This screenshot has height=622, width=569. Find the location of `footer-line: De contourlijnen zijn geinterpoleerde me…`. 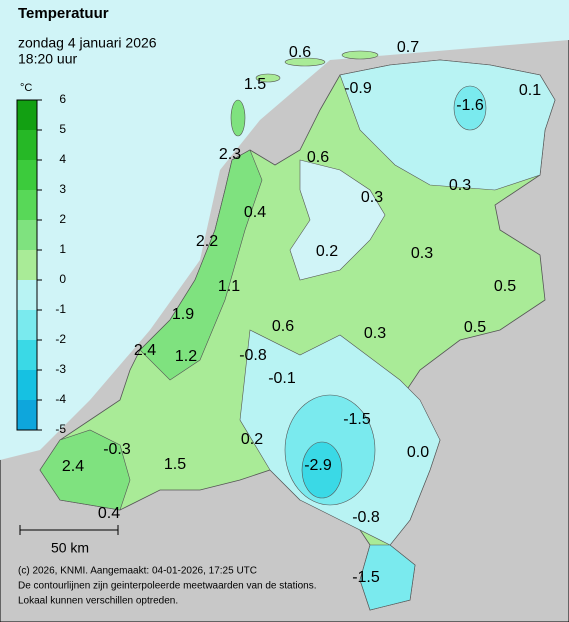

footer-line: De contourlijnen zijn geinterpoleerde me… is located at coordinates (167, 586).